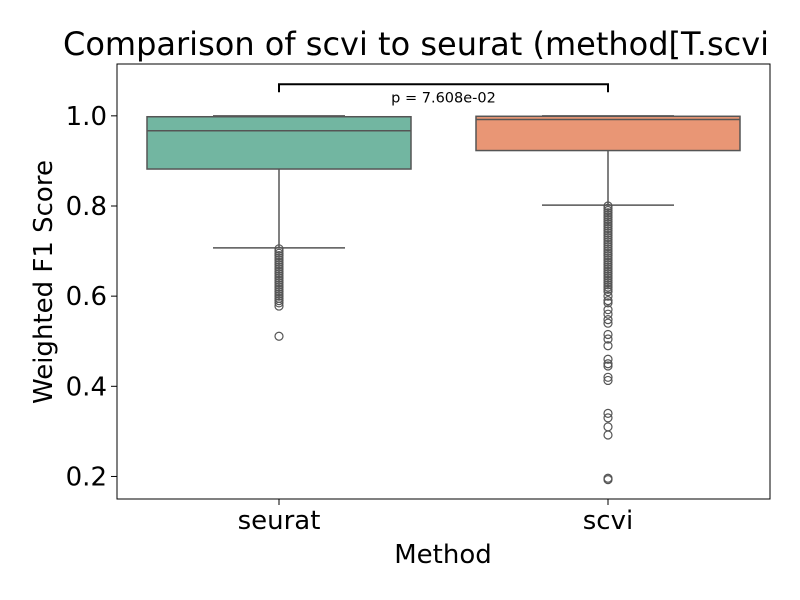 This screenshot has height=600, width=800. What do you see at coordinates (279, 228) in the screenshot?
I see `box-seurat` at bounding box center [279, 228].